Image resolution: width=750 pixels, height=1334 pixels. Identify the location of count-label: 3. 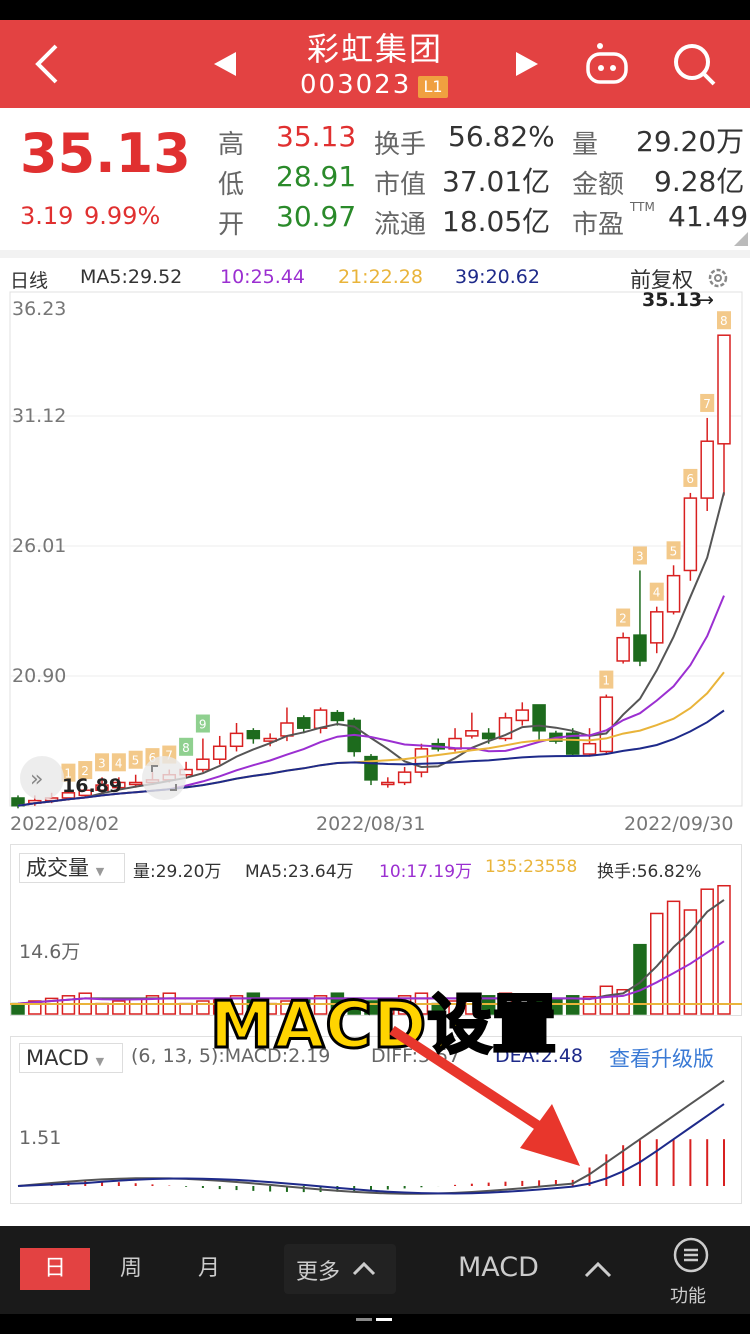
(640, 556).